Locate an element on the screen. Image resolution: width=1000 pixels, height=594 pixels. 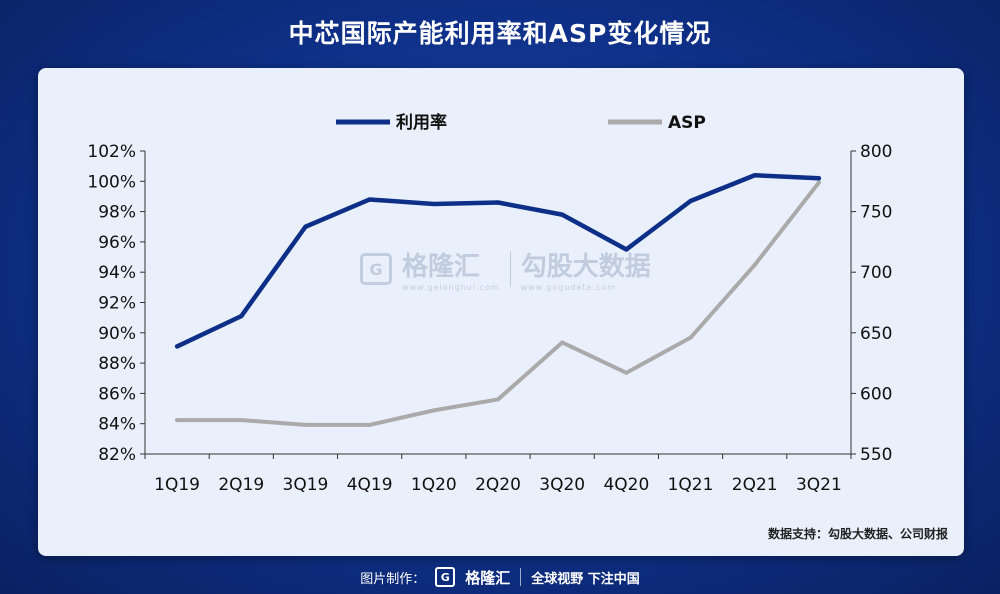
y-right-tick-label: 800 is located at coordinates (876, 152).